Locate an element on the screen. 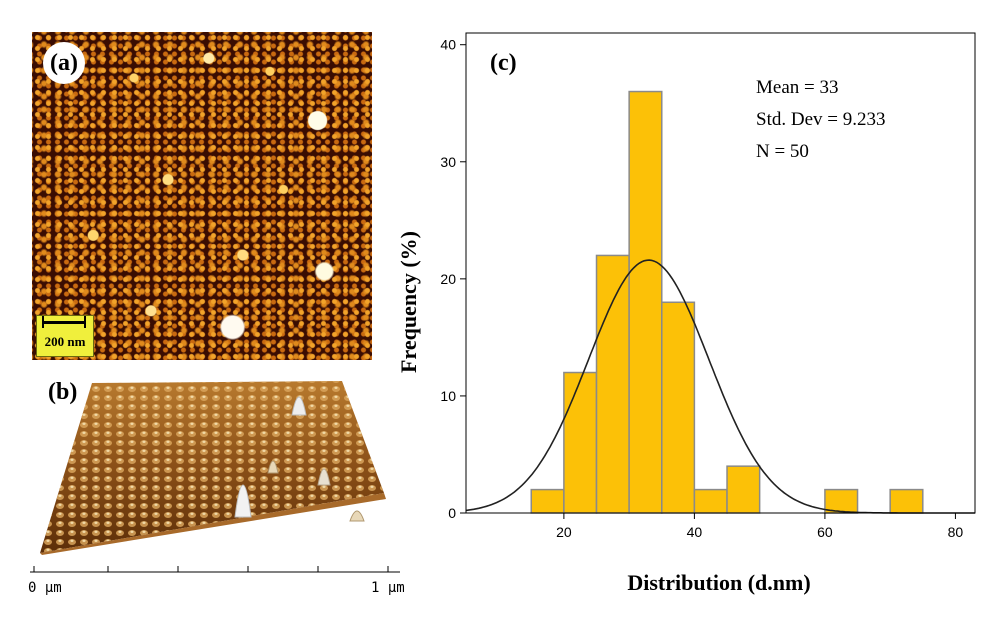 The height and width of the screenshot is (631, 1000). afm-3d-topography is located at coordinates (215, 477).